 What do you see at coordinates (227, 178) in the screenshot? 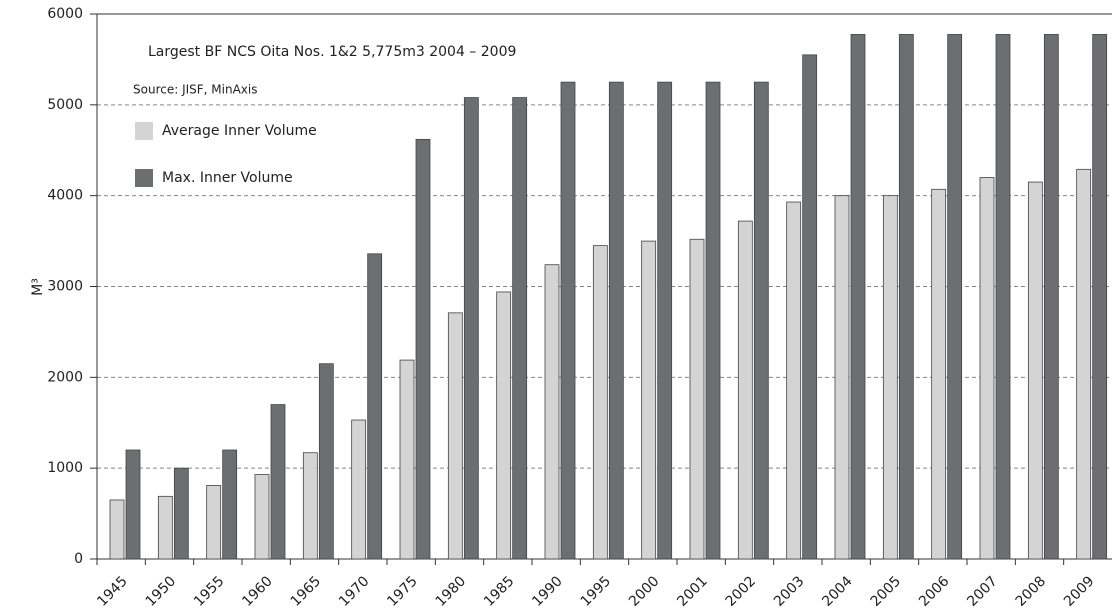
I see `legend-label: Max. Inner Volume` at bounding box center [227, 178].